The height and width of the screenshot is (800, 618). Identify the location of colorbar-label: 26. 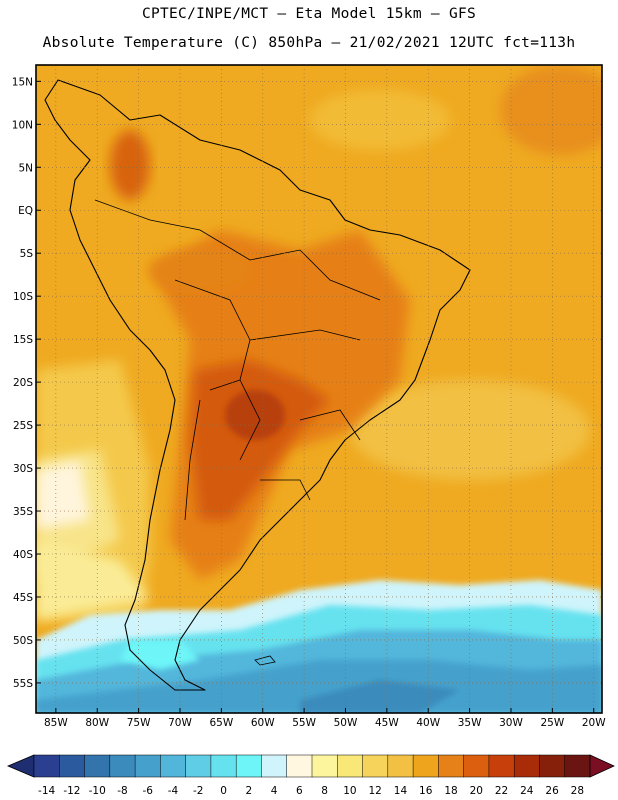
(552, 791).